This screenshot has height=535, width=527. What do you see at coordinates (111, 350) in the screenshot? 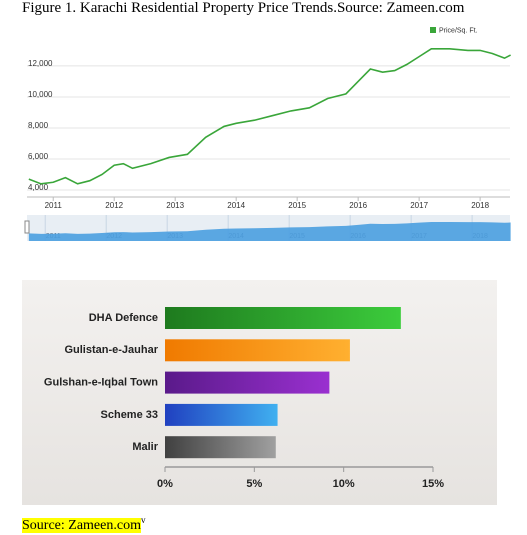
I see `category-label: Gulistan-e-Jauhar` at bounding box center [111, 350].